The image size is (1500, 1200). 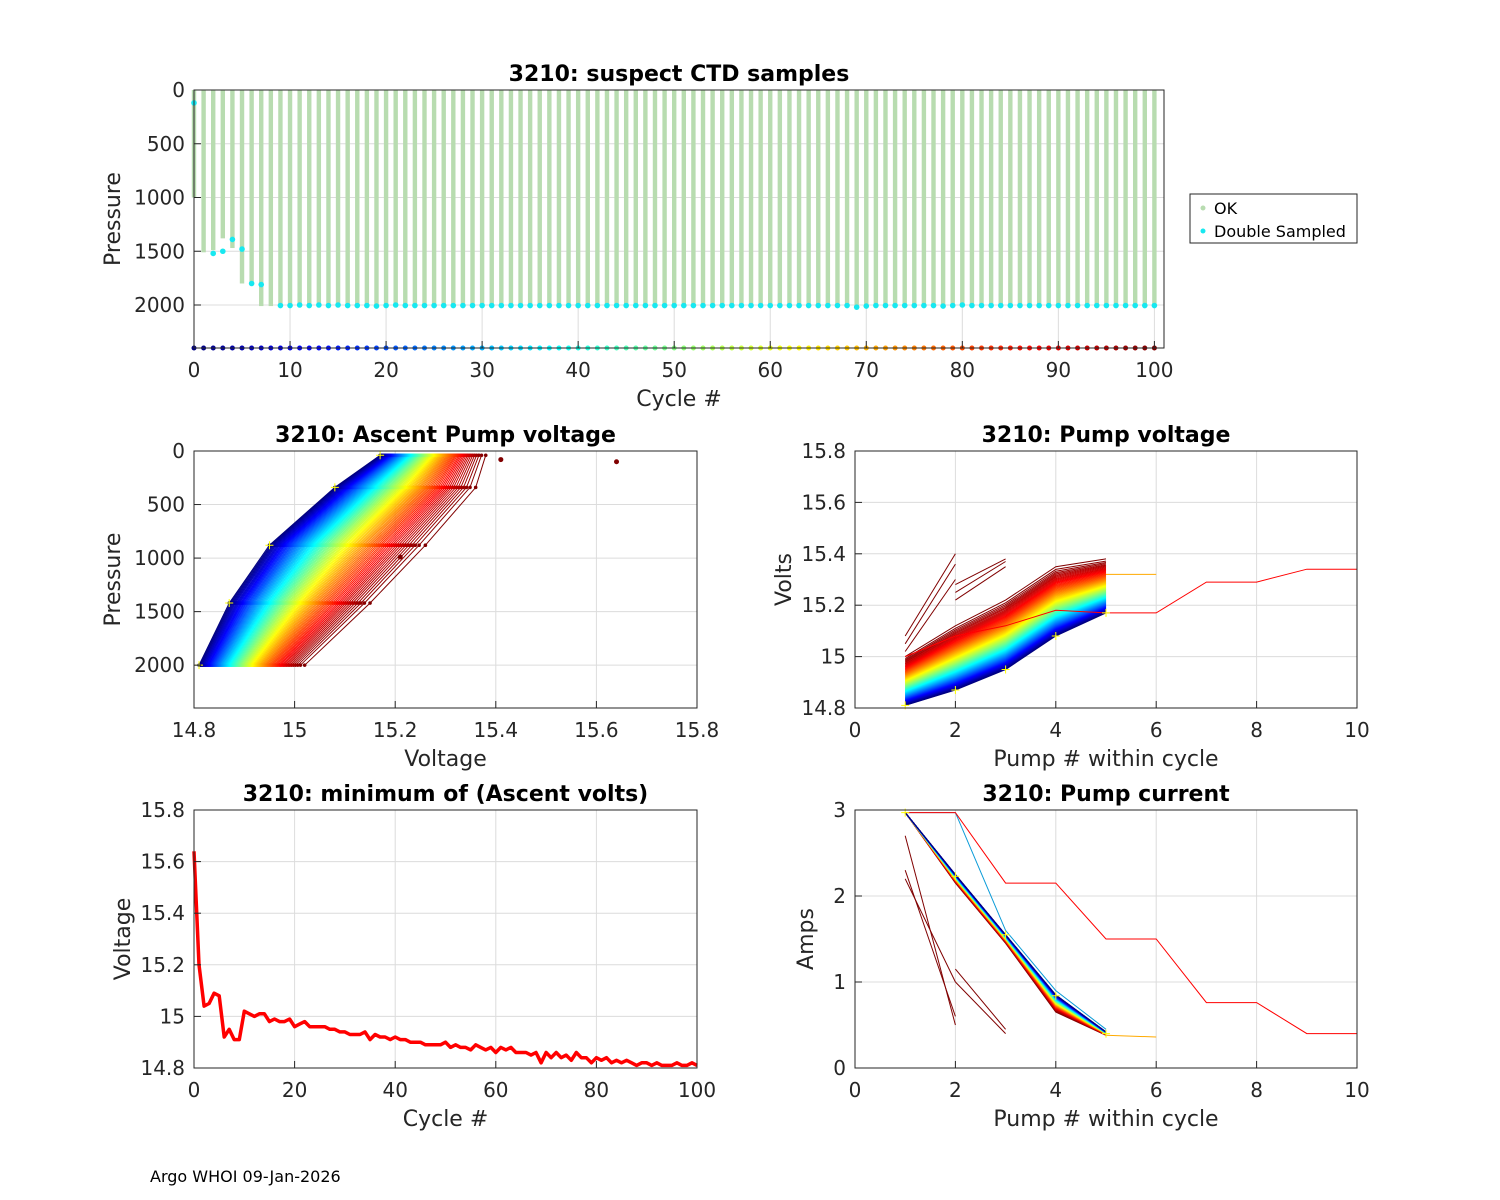 I want to click on footer-caption: Argo WHOI 09-Jan-2026, so click(x=245, y=1176).